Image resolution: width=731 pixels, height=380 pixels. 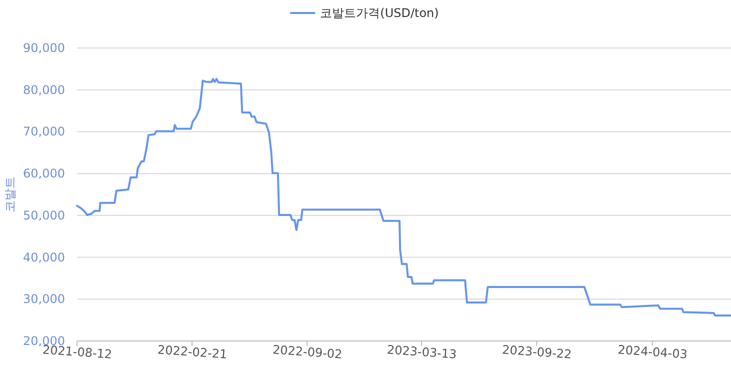 What do you see at coordinates (44, 215) in the screenshot?
I see `y-tick-label: 50,000` at bounding box center [44, 215].